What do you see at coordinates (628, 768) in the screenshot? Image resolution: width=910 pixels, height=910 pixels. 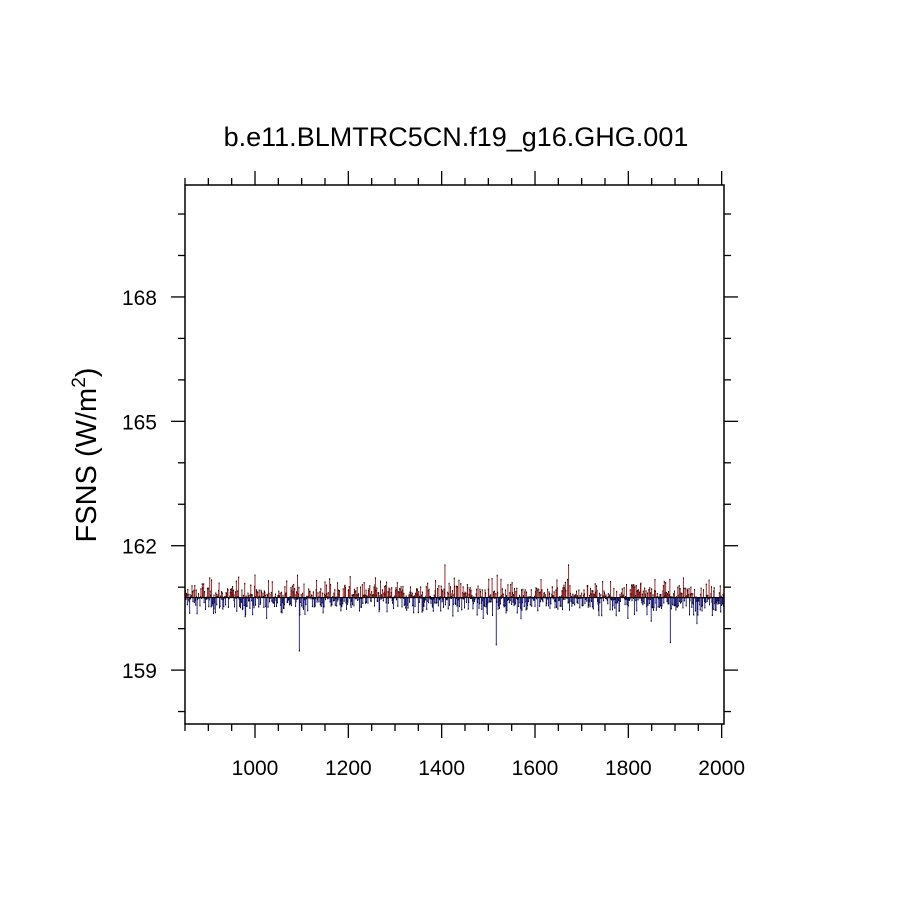 I see `x-tick-label: 1800` at bounding box center [628, 768].